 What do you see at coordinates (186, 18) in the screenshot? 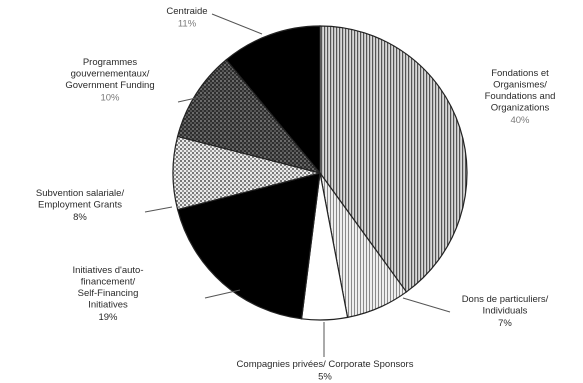
I see `slice-label-7: Centraide 11%` at bounding box center [186, 18].